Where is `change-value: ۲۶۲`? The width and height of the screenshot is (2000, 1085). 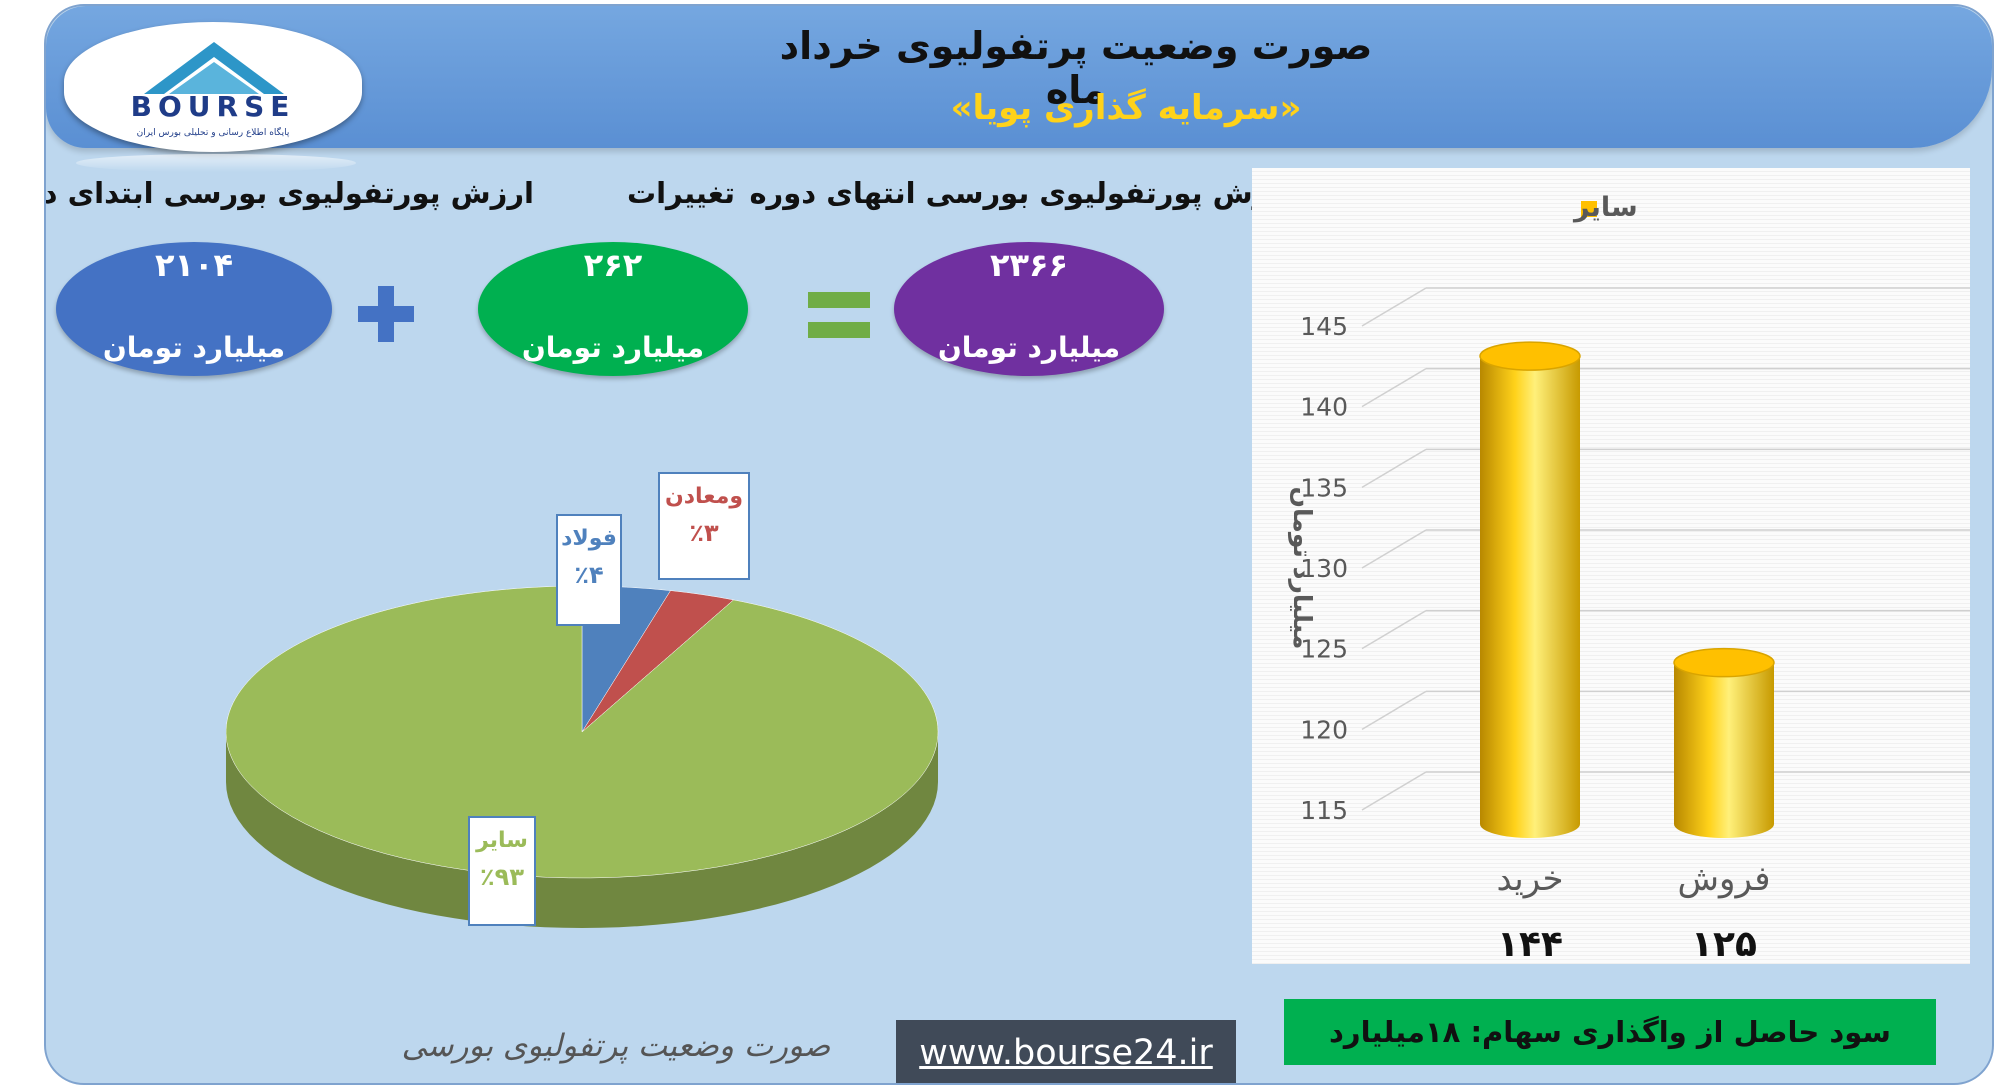
change-value: ۲۶۲ is located at coordinates (613, 265).